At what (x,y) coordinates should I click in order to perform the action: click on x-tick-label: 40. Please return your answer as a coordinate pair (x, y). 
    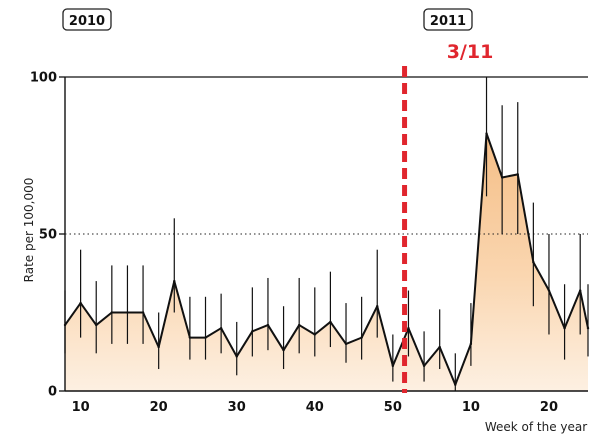
    Looking at the image, I should click on (315, 407).